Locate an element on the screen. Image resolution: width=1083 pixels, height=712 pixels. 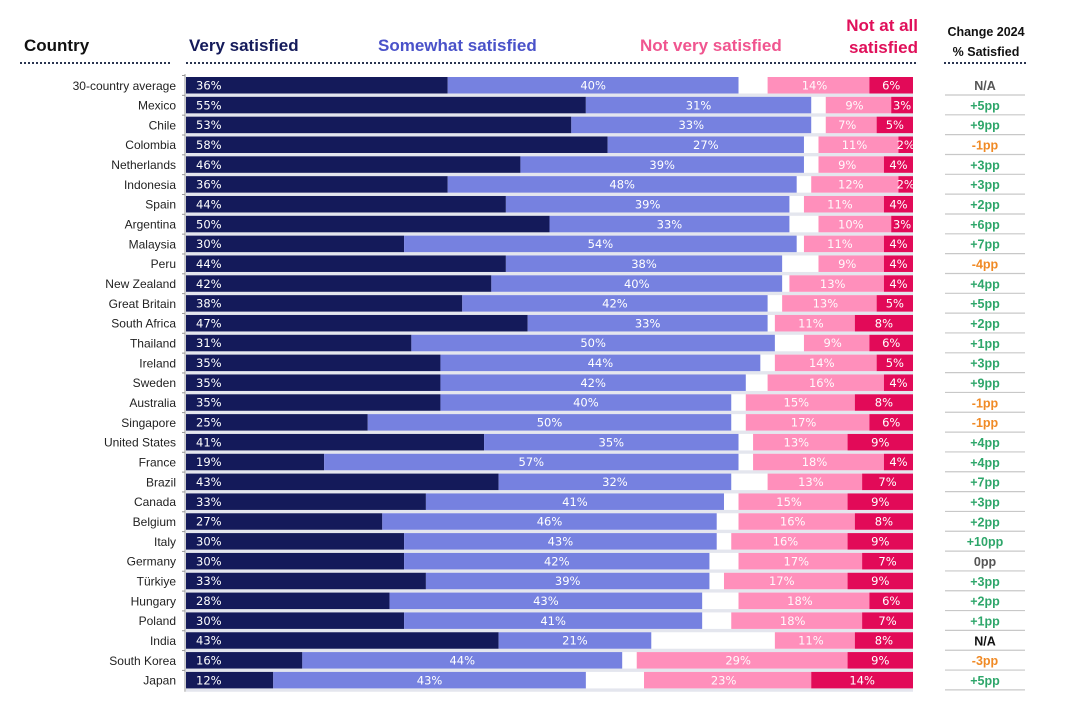
data-label-somewhat-satisfied: 38% is located at coordinates (644, 264).